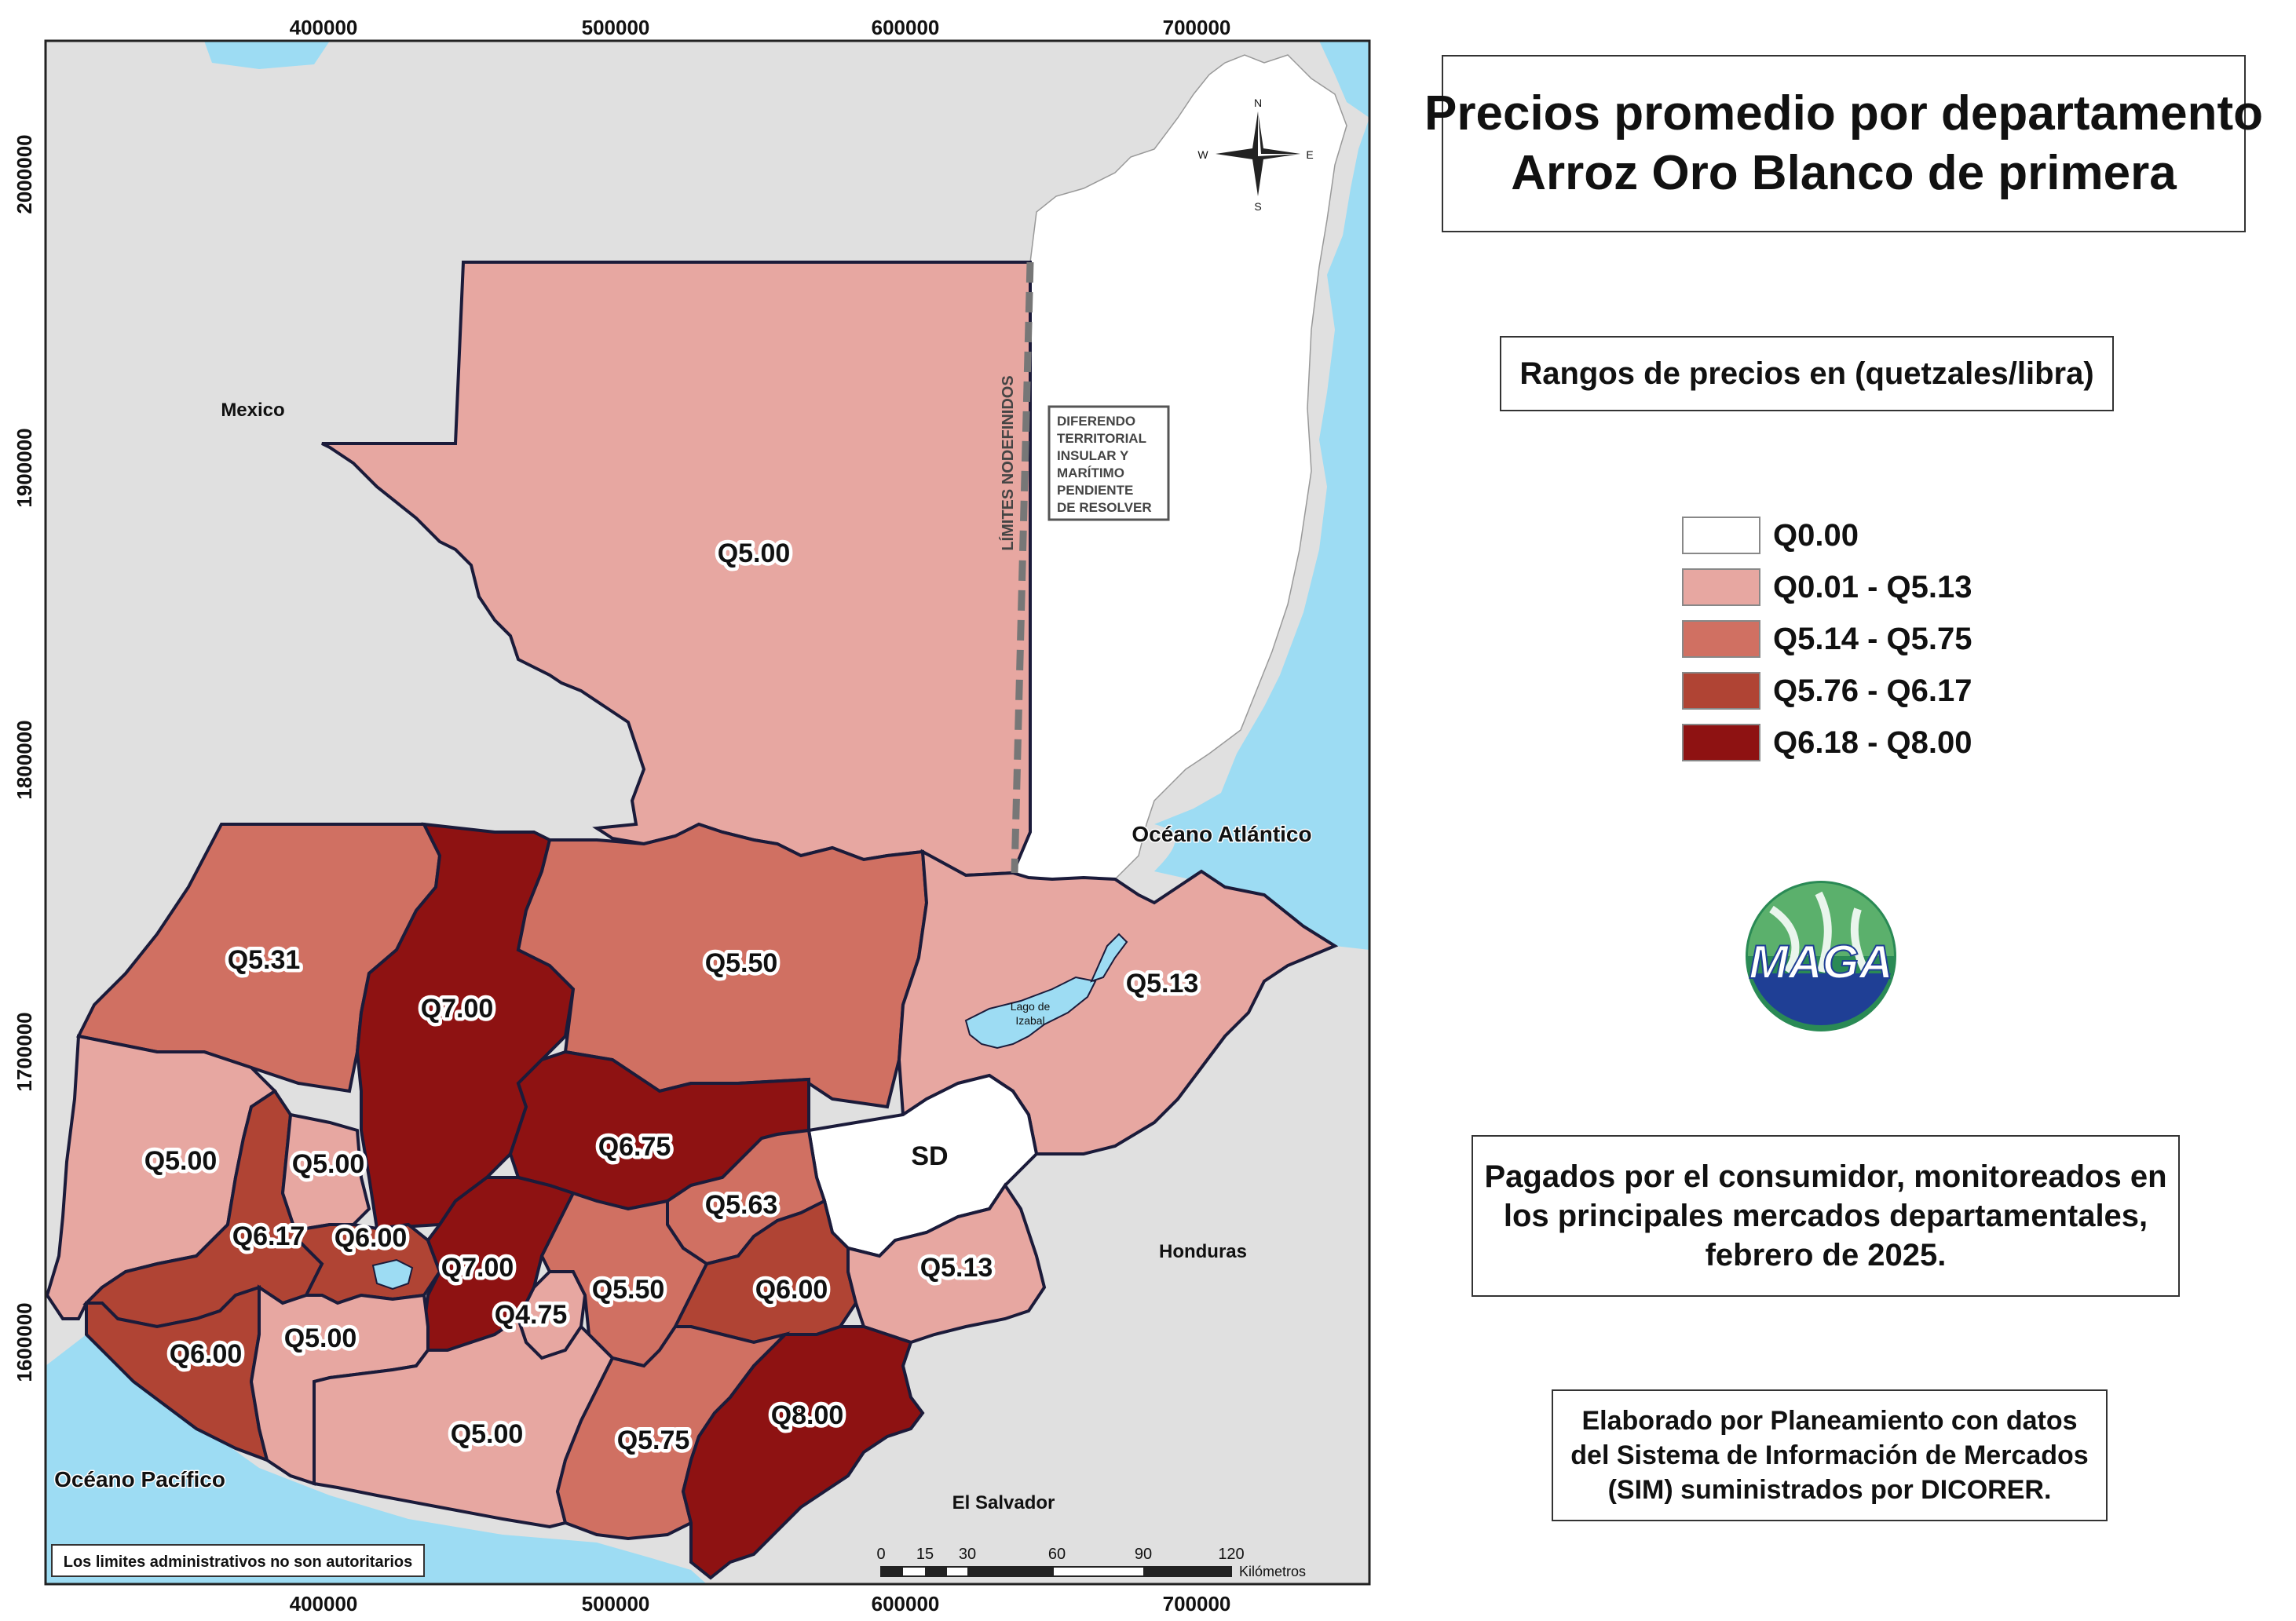 The height and width of the screenshot is (1621, 2296). I want to click on lake-izabal, so click(1031, 1013).